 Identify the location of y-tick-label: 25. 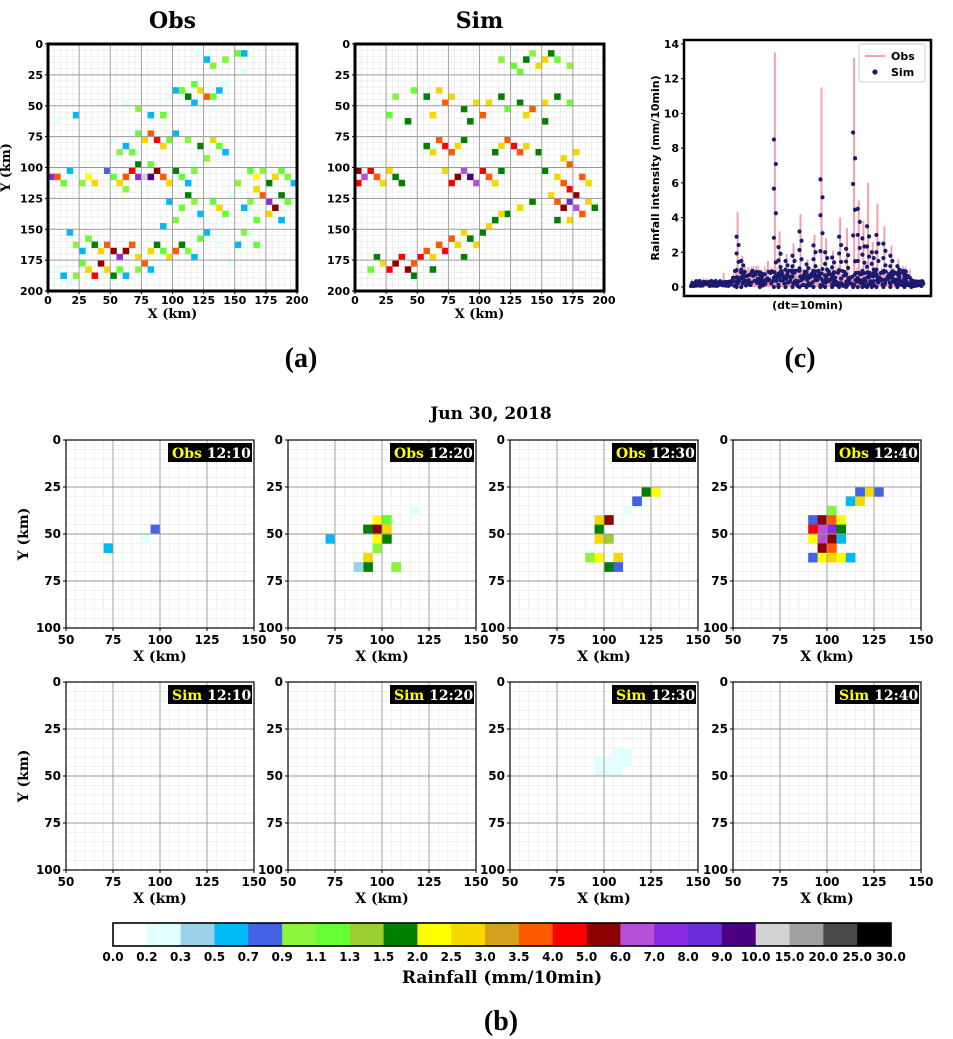
(274, 487).